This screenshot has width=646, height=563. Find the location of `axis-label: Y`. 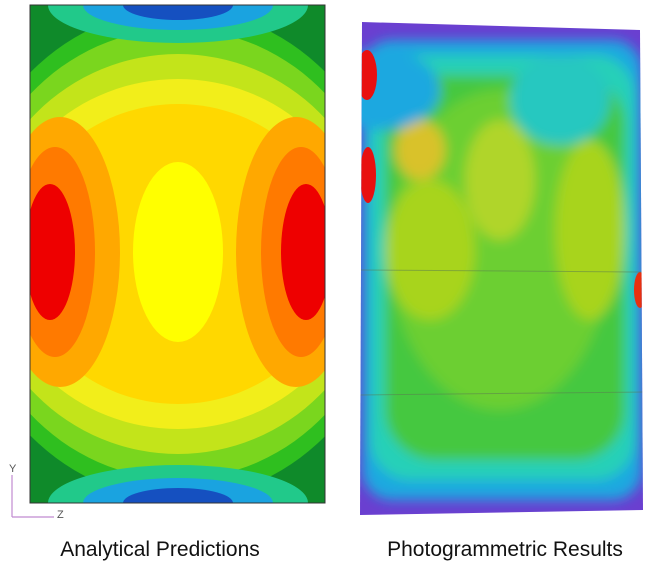

axis-label: Y is located at coordinates (13, 469).